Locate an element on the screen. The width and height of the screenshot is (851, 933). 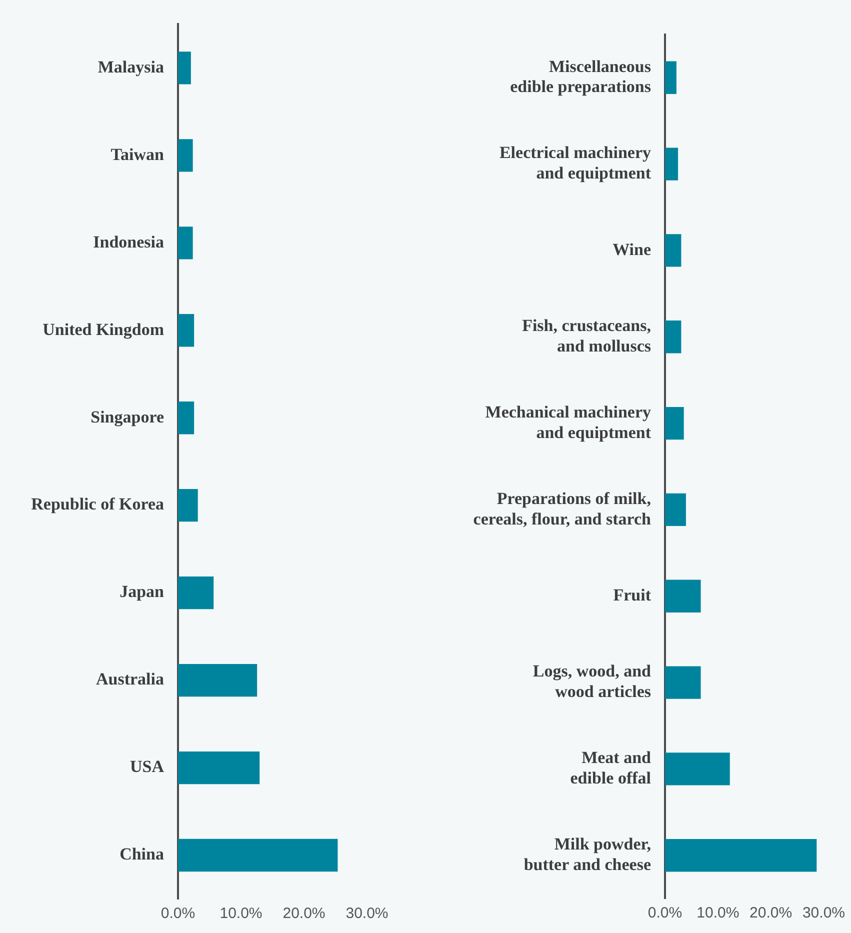
y-tick-label: Japan is located at coordinates (142, 592).